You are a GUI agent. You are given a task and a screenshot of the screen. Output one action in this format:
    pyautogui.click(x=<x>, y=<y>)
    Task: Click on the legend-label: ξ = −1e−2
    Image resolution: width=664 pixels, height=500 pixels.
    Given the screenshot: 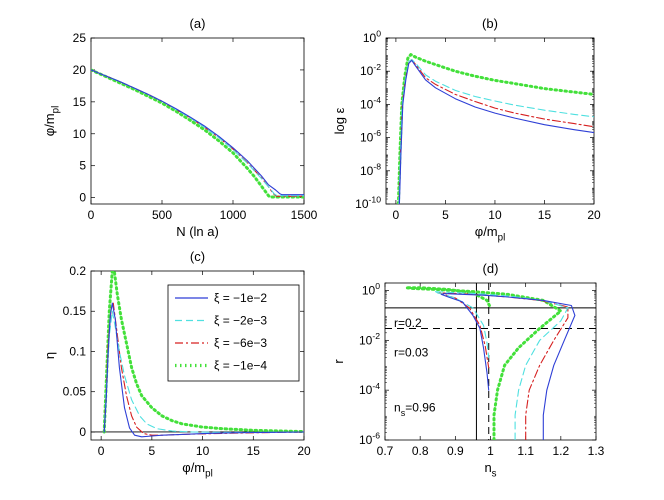 What is the action you would take?
    pyautogui.click(x=240, y=298)
    